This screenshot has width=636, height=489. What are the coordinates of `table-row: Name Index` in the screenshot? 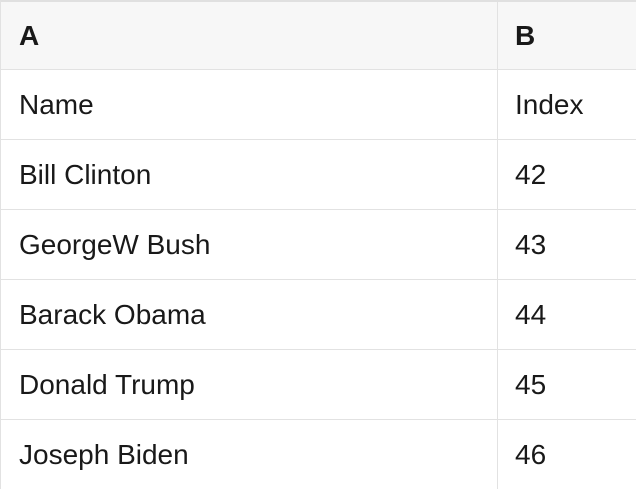 It's located at (318, 105).